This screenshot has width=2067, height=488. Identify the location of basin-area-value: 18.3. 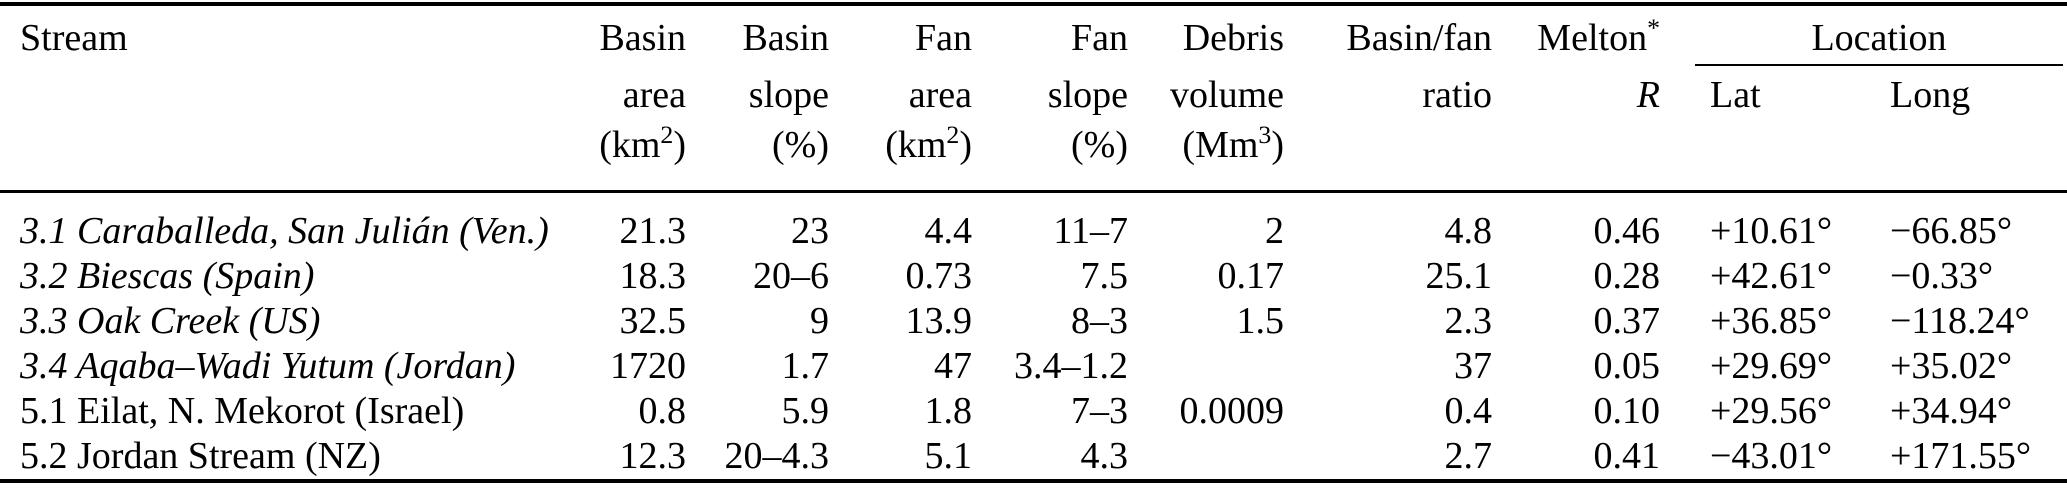
(653, 276).